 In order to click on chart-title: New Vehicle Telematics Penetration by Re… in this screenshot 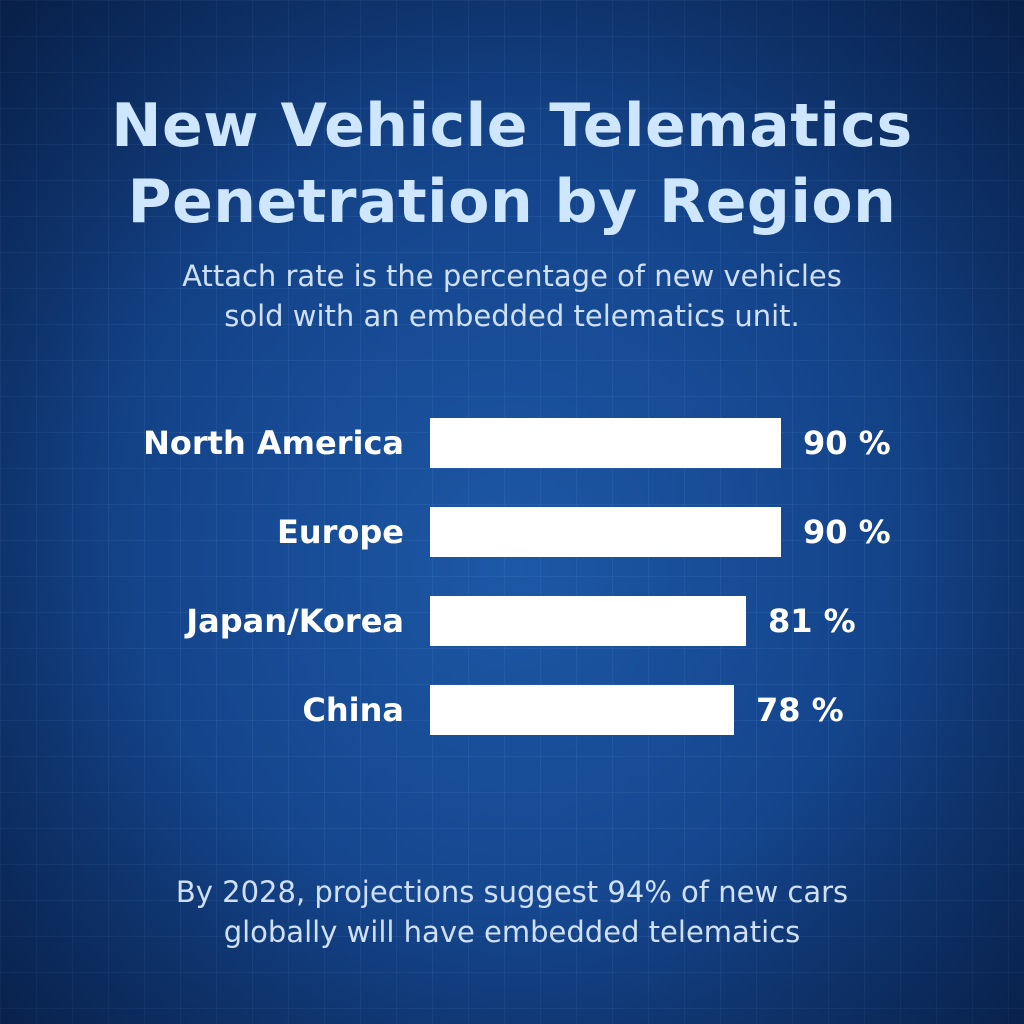, I will do `click(512, 164)`.